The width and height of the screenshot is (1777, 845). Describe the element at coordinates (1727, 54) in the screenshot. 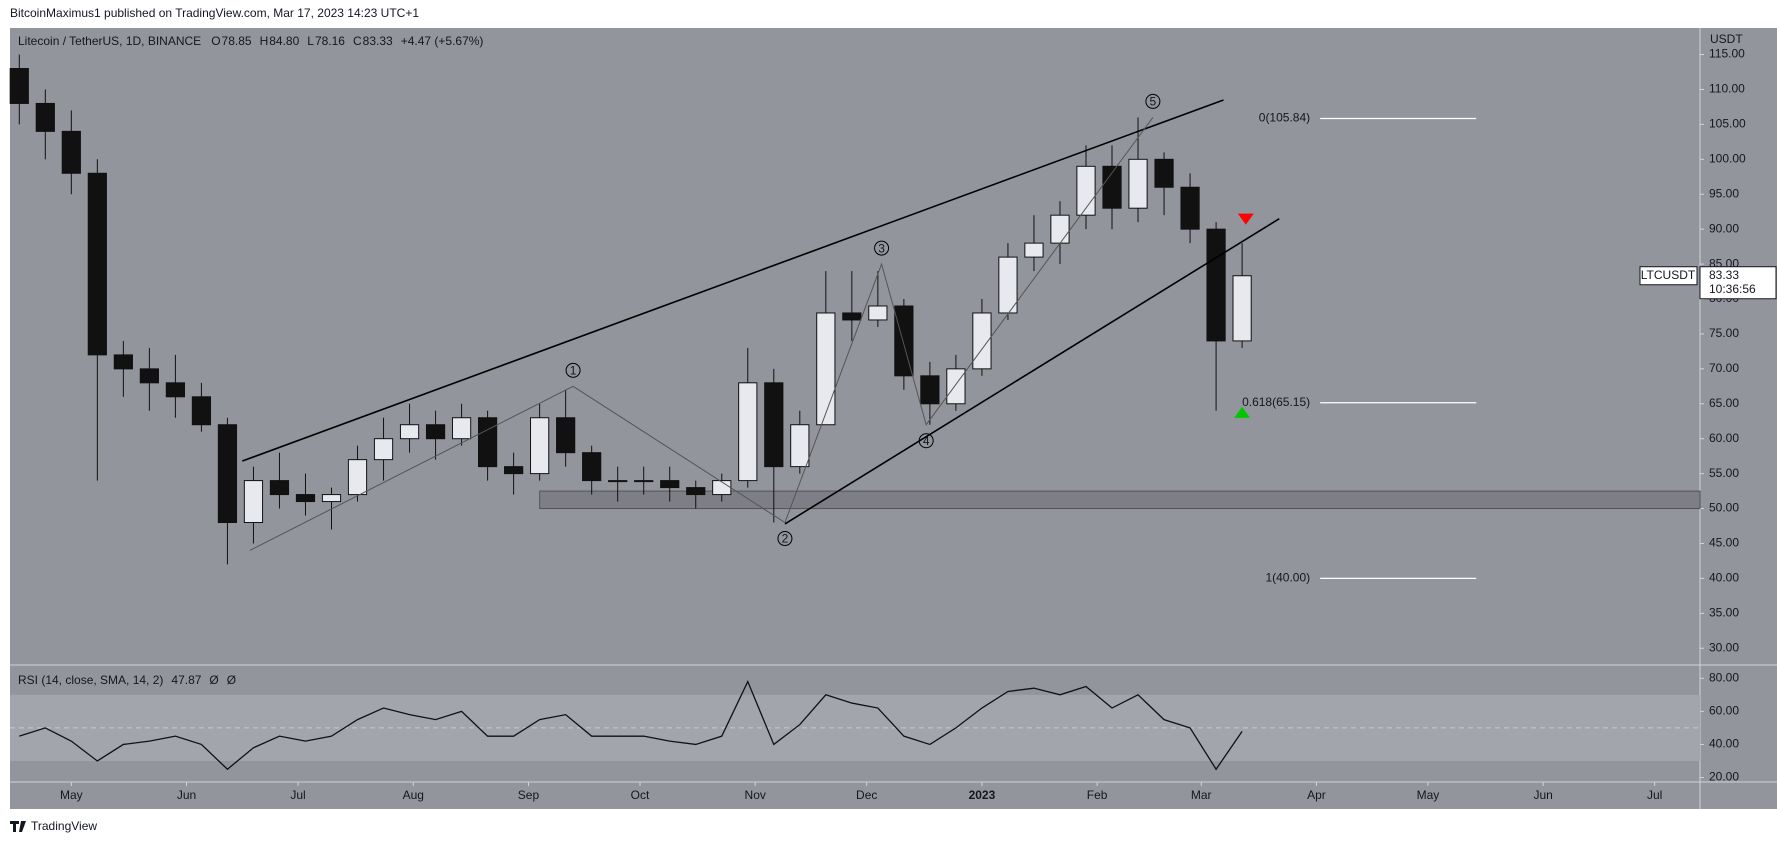

I see `y-tick-label: 115.00` at that location.